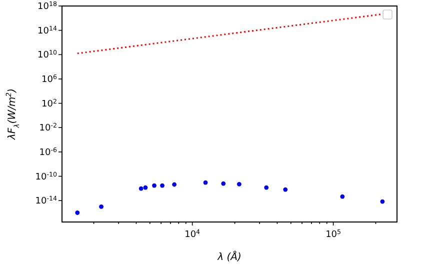 Image resolution: width=427 pixels, height=269 pixels. I want to click on y-tick-label: 10$^{6}$, so click(49, 79).